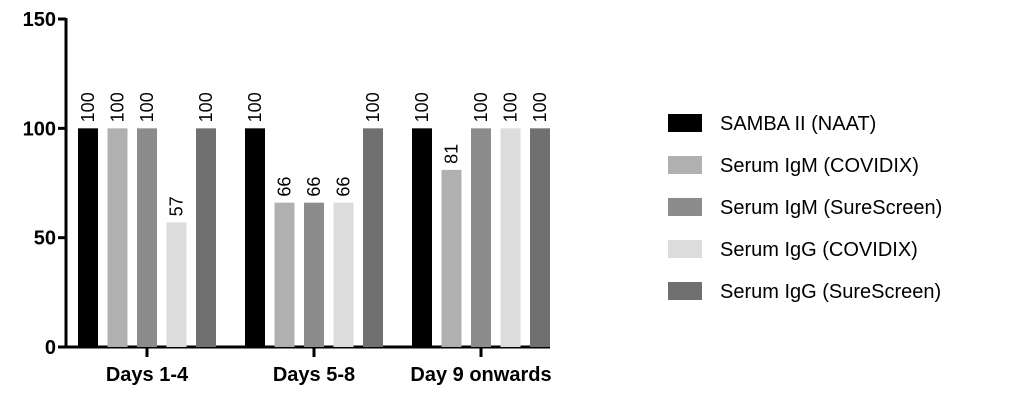 The width and height of the screenshot is (1020, 394). I want to click on legend-label: Serum IgG (SureScreen), so click(830, 292).